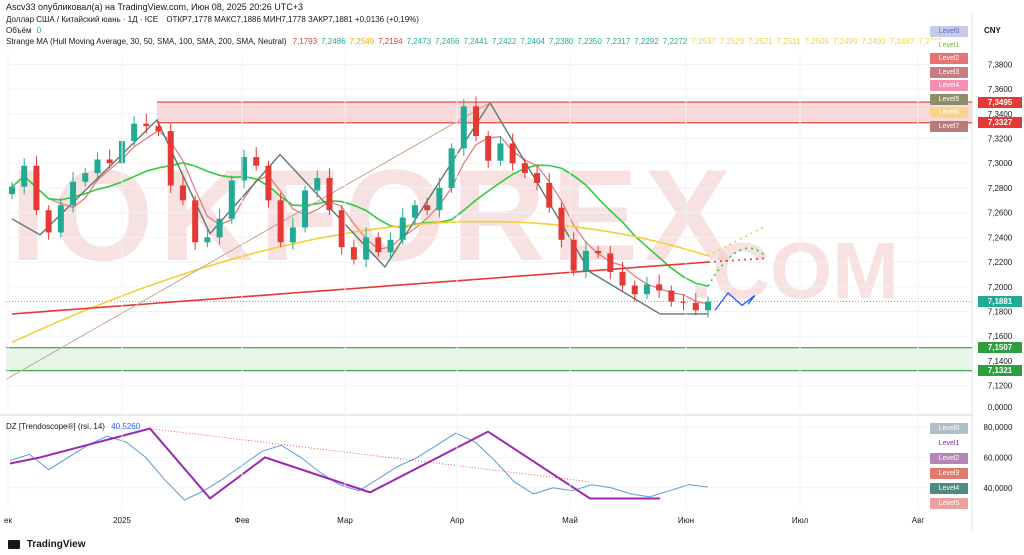 This screenshot has height=555, width=1024. I want to click on volume-value: 0, so click(39, 30).